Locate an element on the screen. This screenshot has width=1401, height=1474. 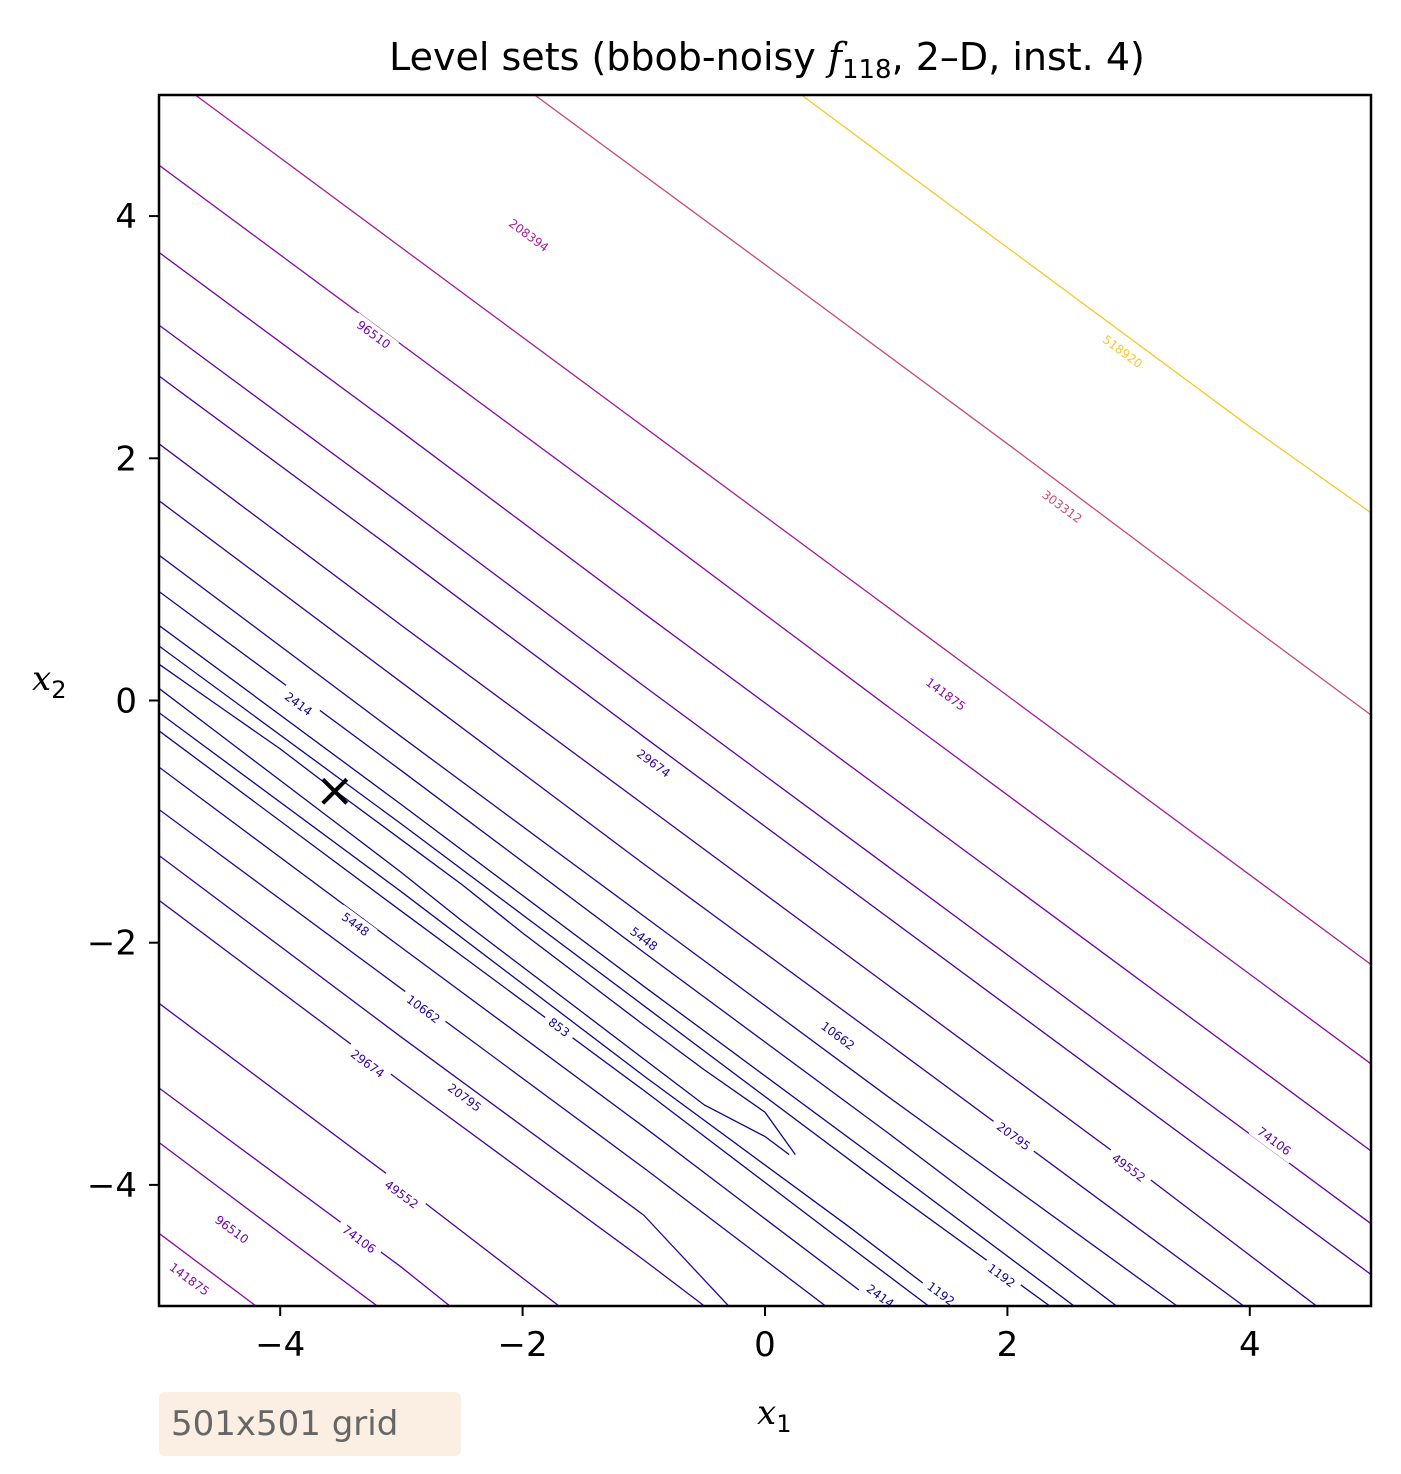
x-tick-label: 2 is located at coordinates (1008, 1345).